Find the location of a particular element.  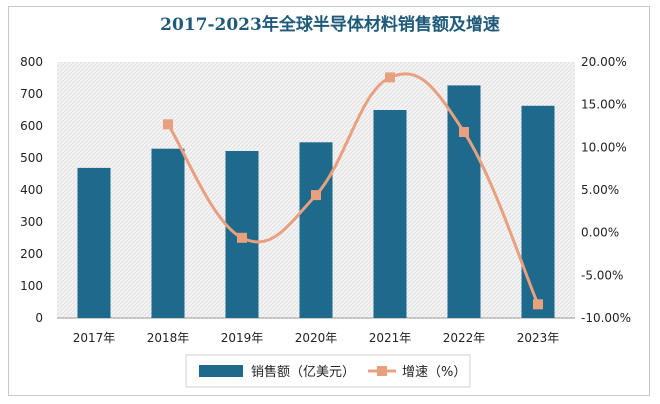

y-right-tick-label: -10.00% is located at coordinates (606, 318).